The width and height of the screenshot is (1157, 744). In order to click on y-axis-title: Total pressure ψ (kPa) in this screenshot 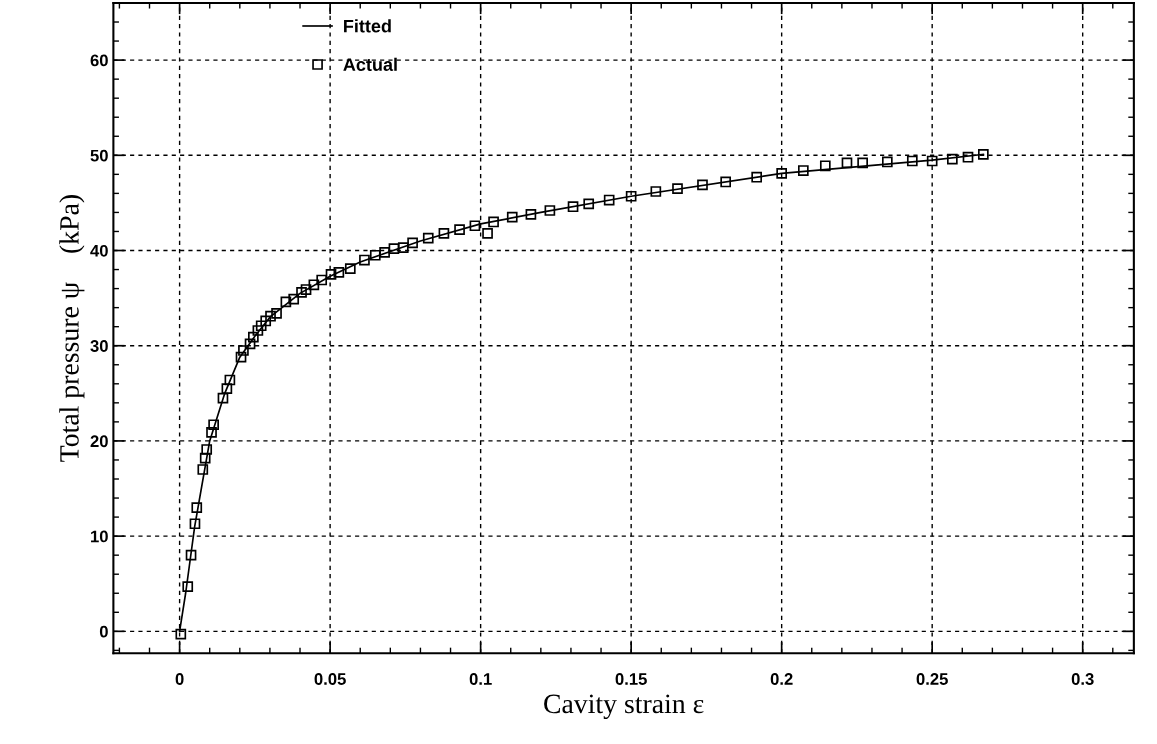, I will do `click(72, 328)`.